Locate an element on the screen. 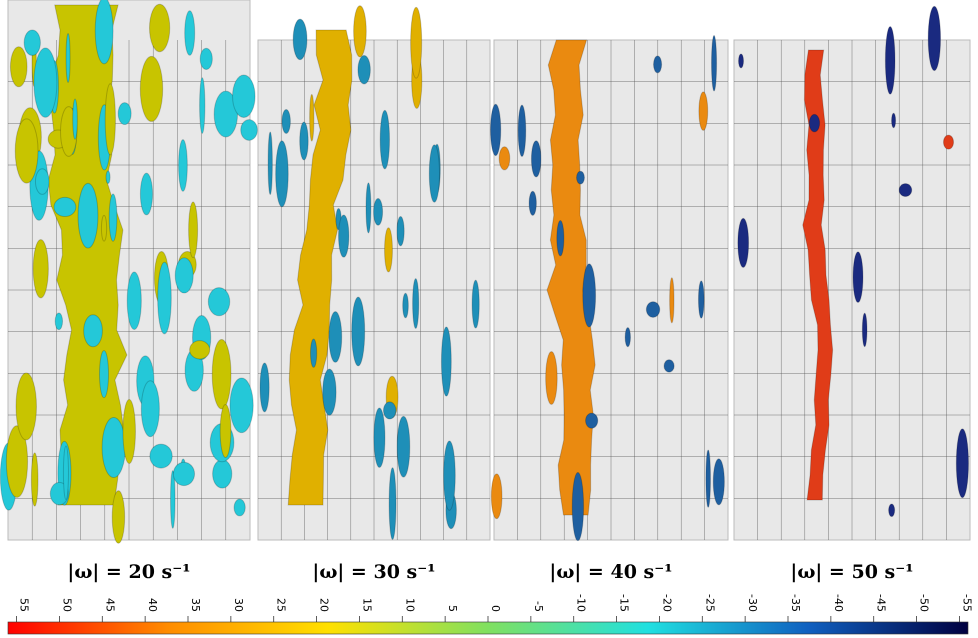  colorbar-tick-label: 25 is located at coordinates (281, 605).